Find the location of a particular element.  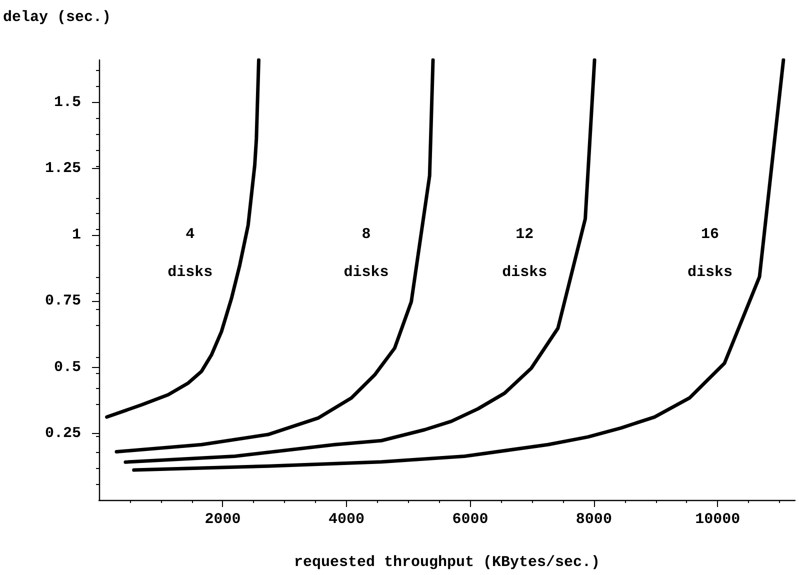

annotation: 4 is located at coordinates (190, 235).